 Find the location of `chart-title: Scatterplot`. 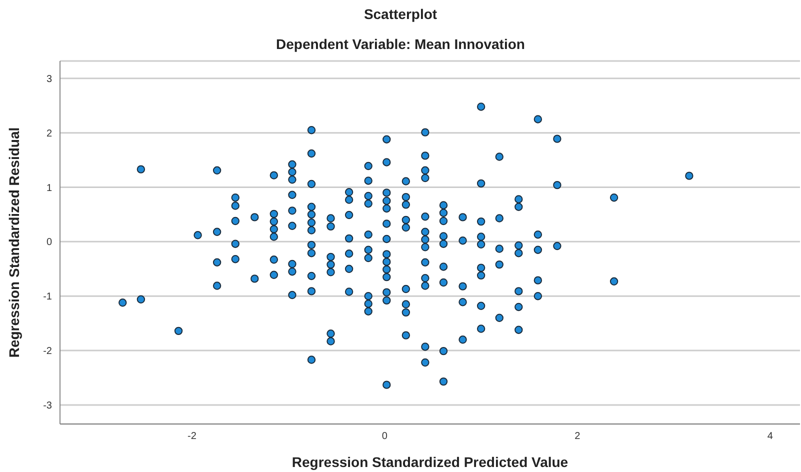

chart-title: Scatterplot is located at coordinates (400, 14).